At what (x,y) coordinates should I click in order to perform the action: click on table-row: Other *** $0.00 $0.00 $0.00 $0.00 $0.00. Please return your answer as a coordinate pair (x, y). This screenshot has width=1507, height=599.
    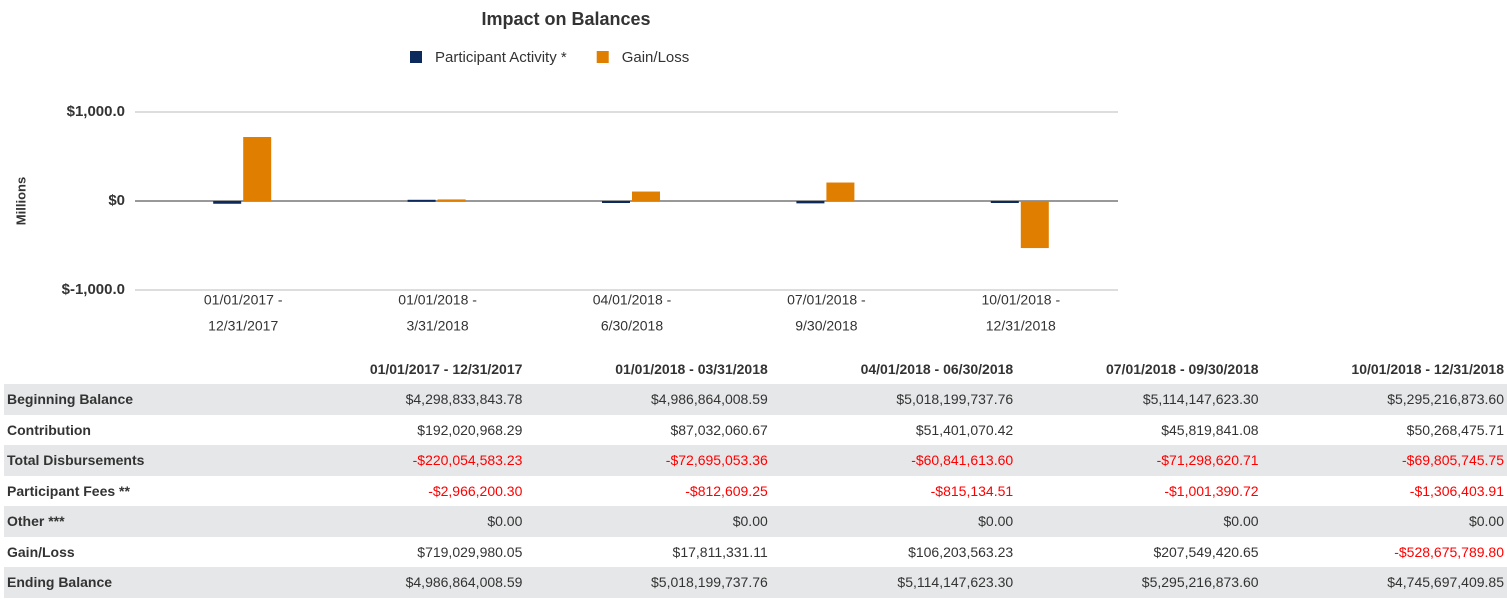
    Looking at the image, I should click on (755, 521).